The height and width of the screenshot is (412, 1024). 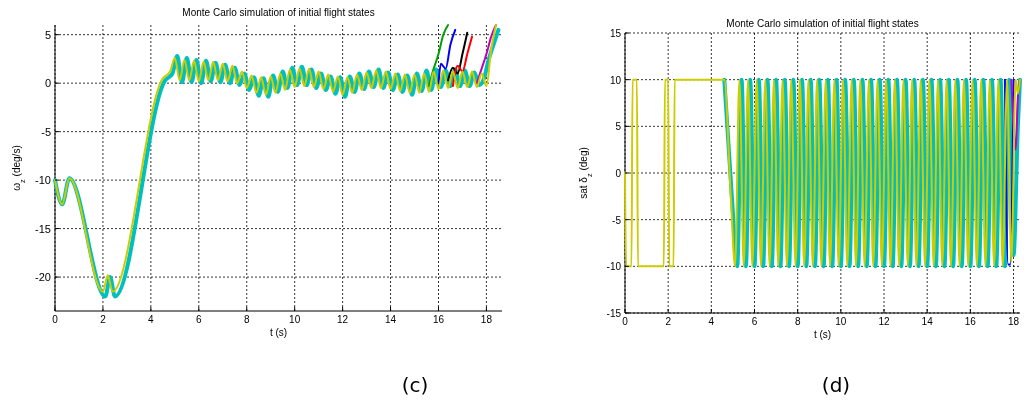 I want to click on text: (d), so click(x=836, y=385).